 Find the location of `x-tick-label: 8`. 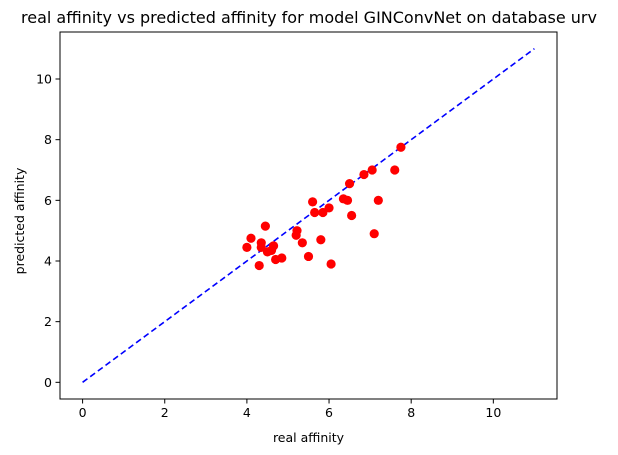

x-tick-label: 8 is located at coordinates (411, 412).